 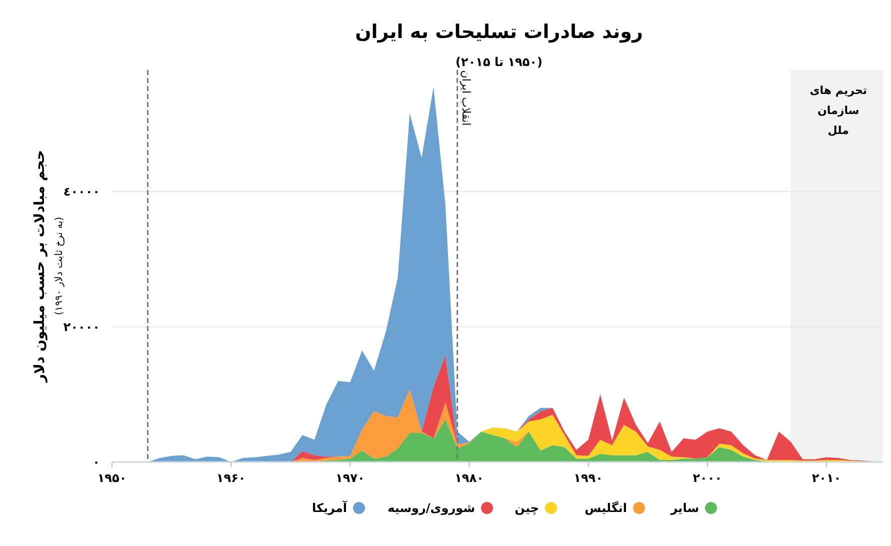 What do you see at coordinates (605, 508) in the screenshot?
I see `legend-label: انگلیس` at bounding box center [605, 508].